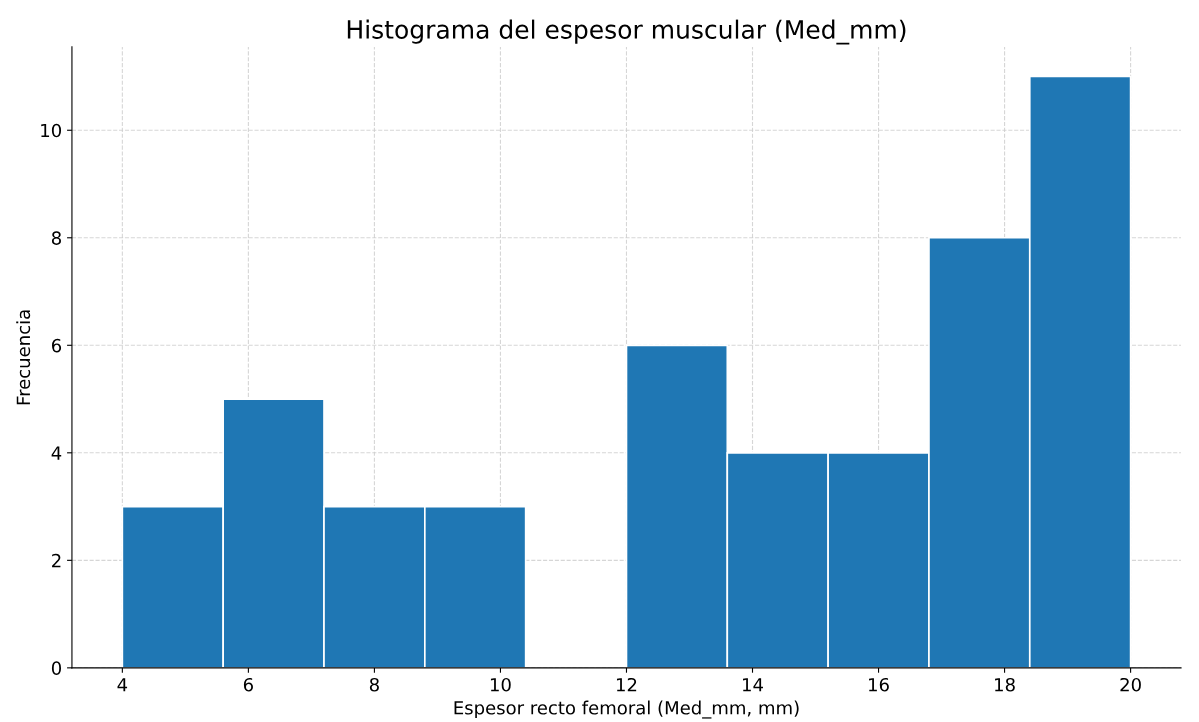 The image size is (1199, 722). What do you see at coordinates (879, 684) in the screenshot?
I see `x-tick-label: 16` at bounding box center [879, 684].